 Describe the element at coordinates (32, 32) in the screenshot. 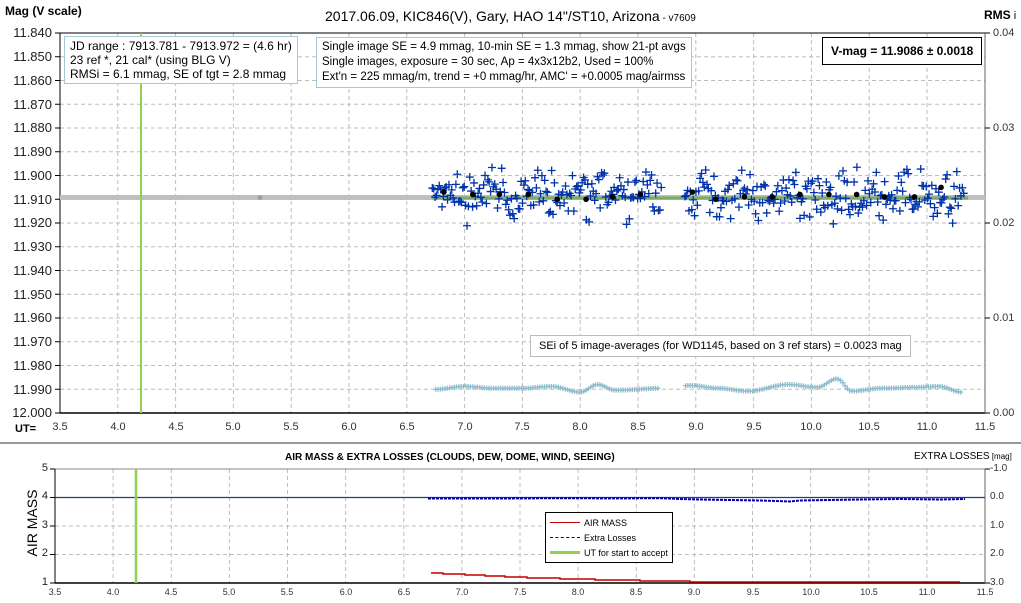

I see `y-tick: 11.840` at that location.